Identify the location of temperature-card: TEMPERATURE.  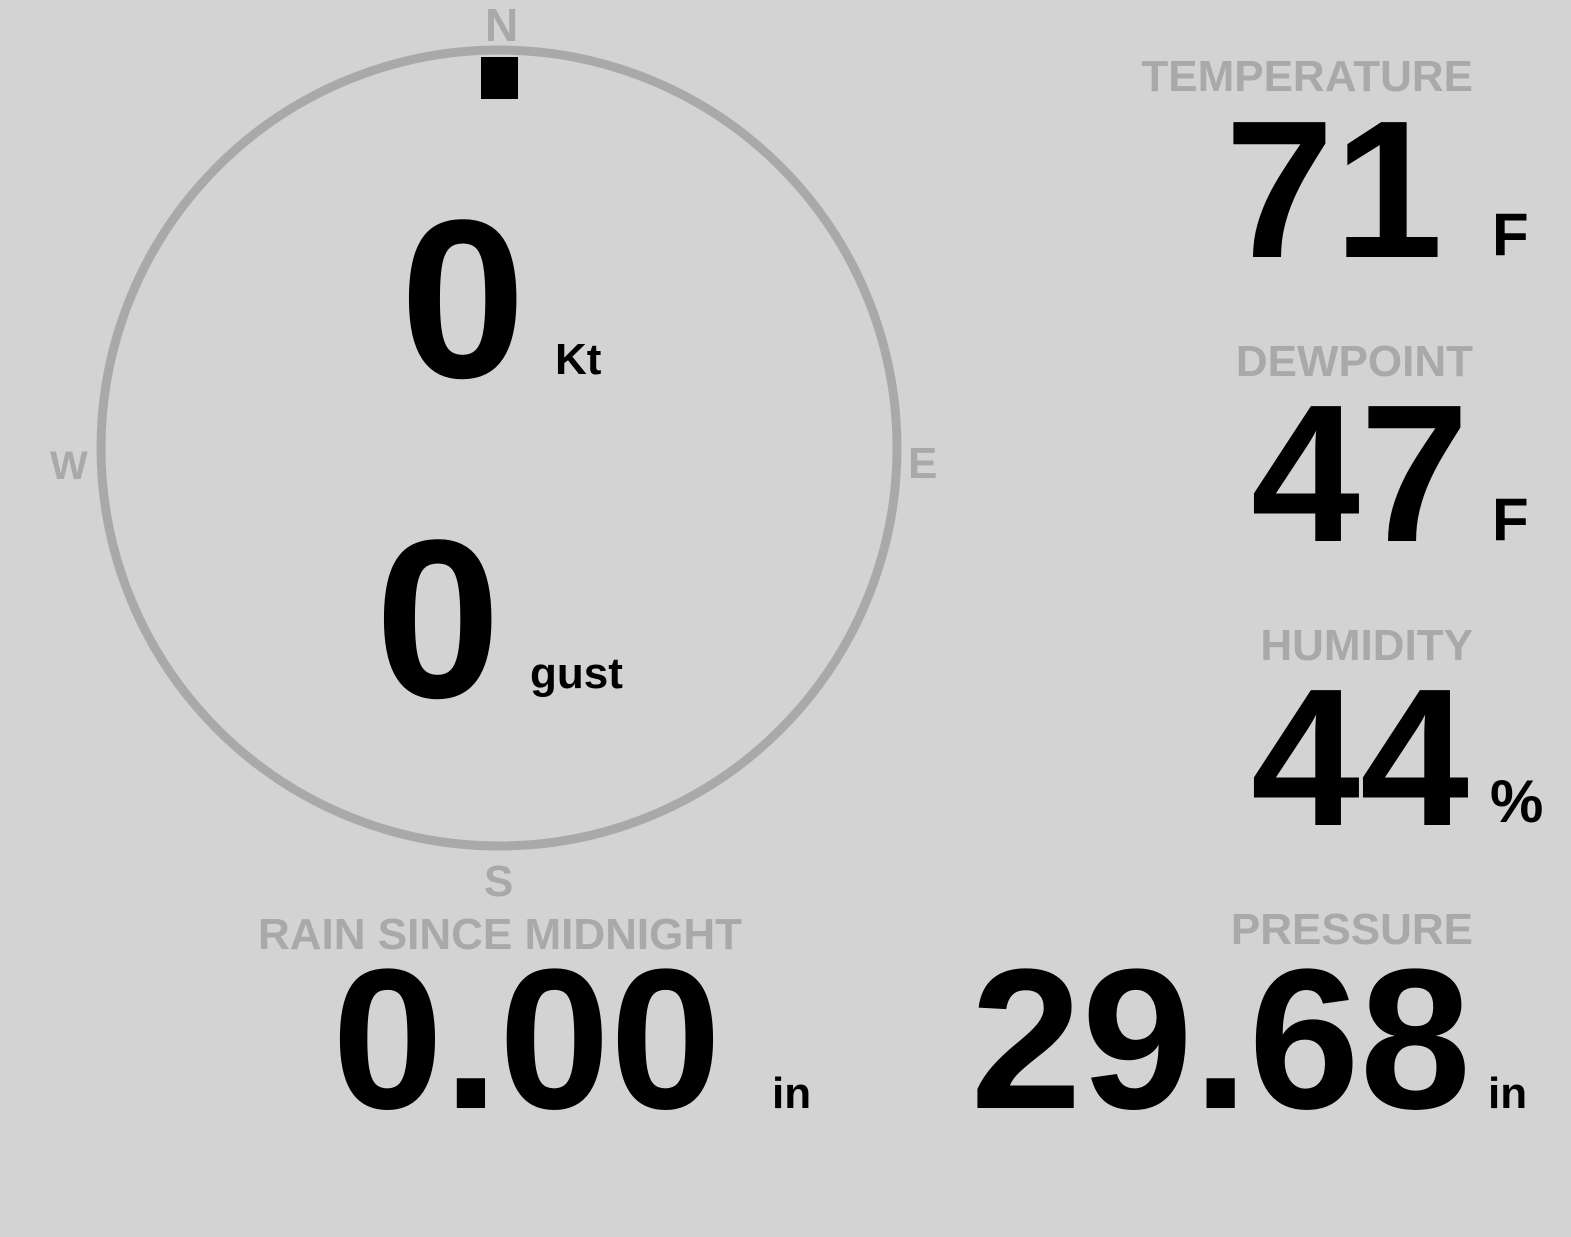
(1307, 77).